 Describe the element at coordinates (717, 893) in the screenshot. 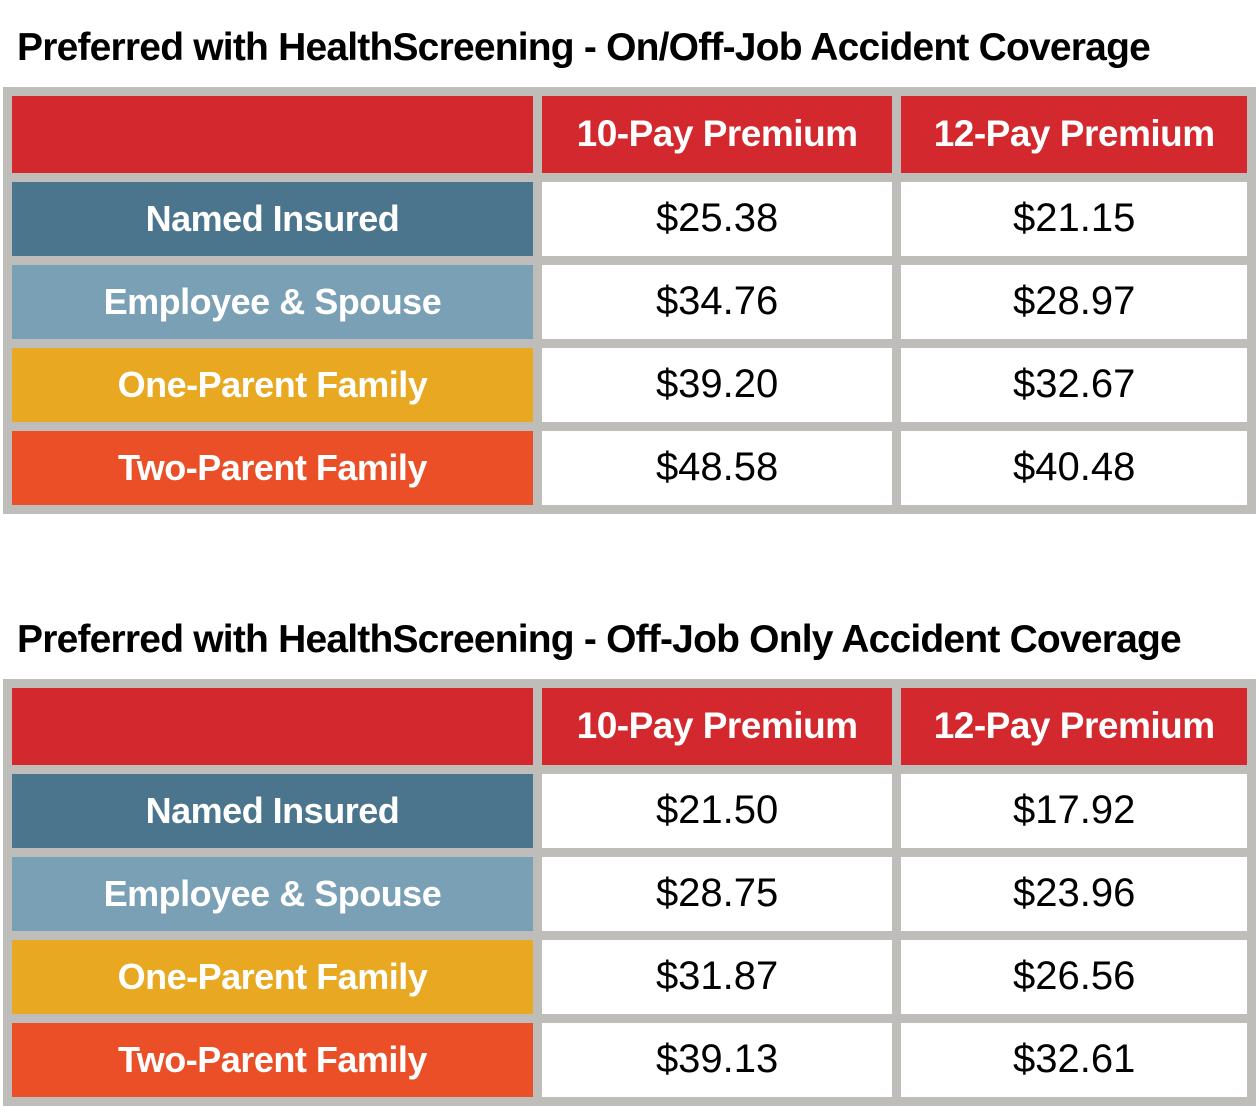

I see `premium-value-10-pay: $28.75` at that location.